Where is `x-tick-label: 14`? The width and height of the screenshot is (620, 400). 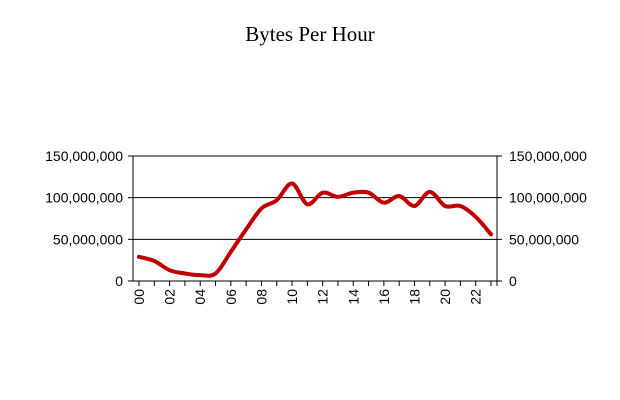 x-tick-label: 14 is located at coordinates (353, 297).